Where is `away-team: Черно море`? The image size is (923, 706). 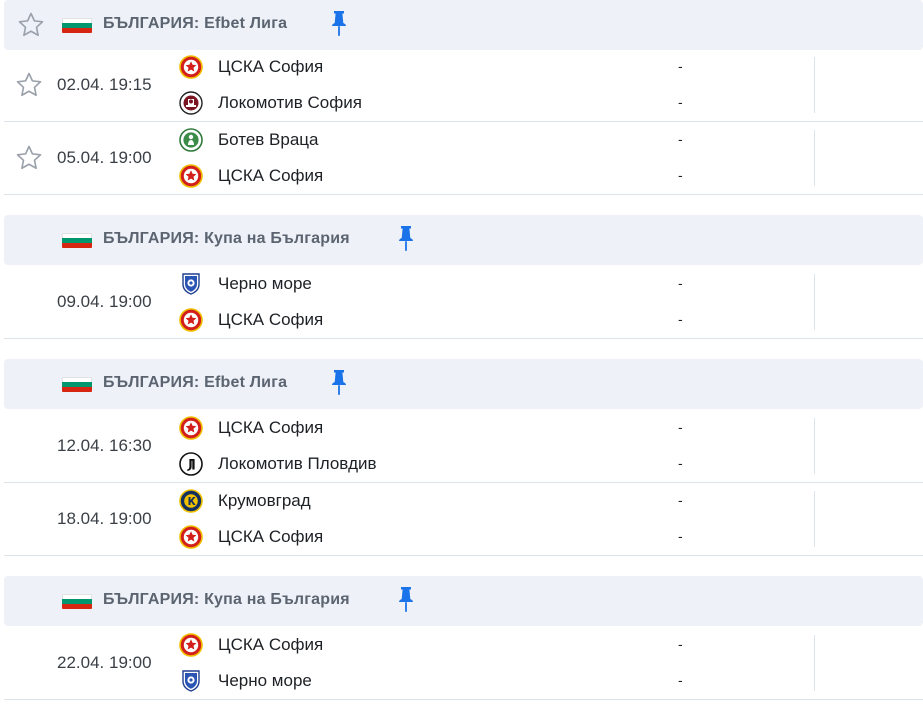
away-team: Черно море is located at coordinates (419, 681).